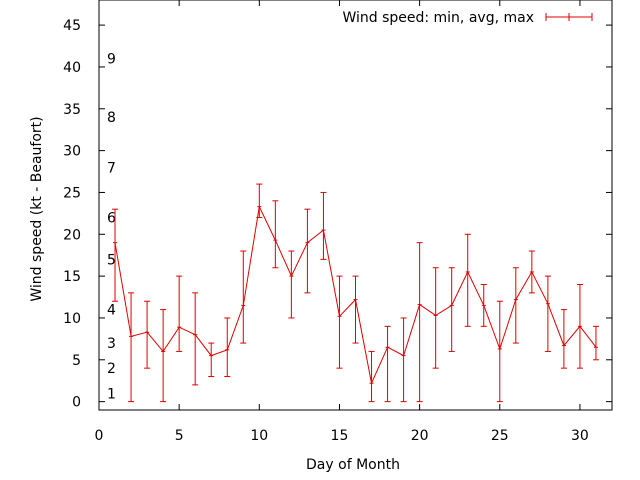 This screenshot has width=640, height=480. What do you see at coordinates (111, 60) in the screenshot?
I see `beaufort-label: 9` at bounding box center [111, 60].